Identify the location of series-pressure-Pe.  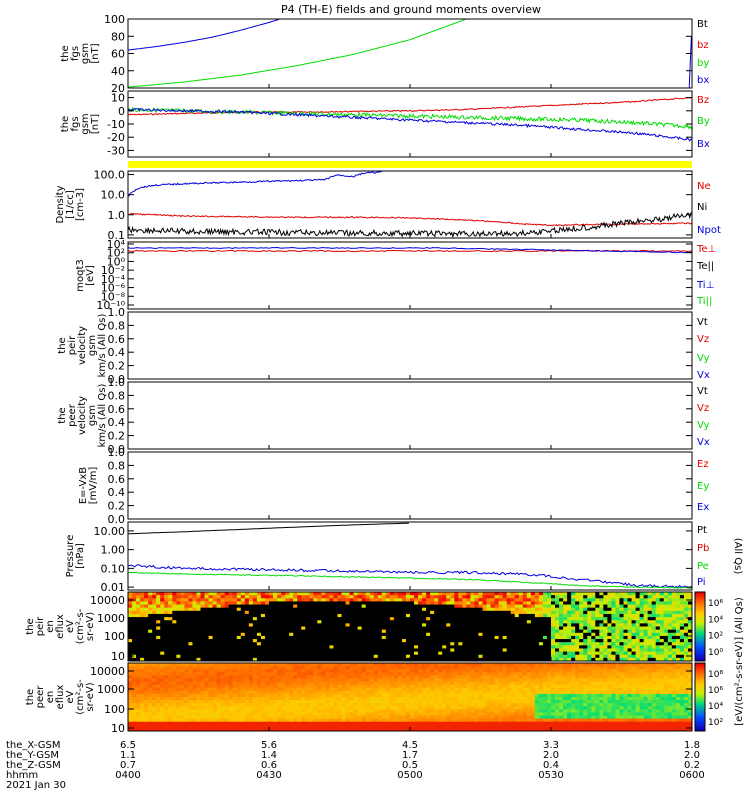
(409, 580).